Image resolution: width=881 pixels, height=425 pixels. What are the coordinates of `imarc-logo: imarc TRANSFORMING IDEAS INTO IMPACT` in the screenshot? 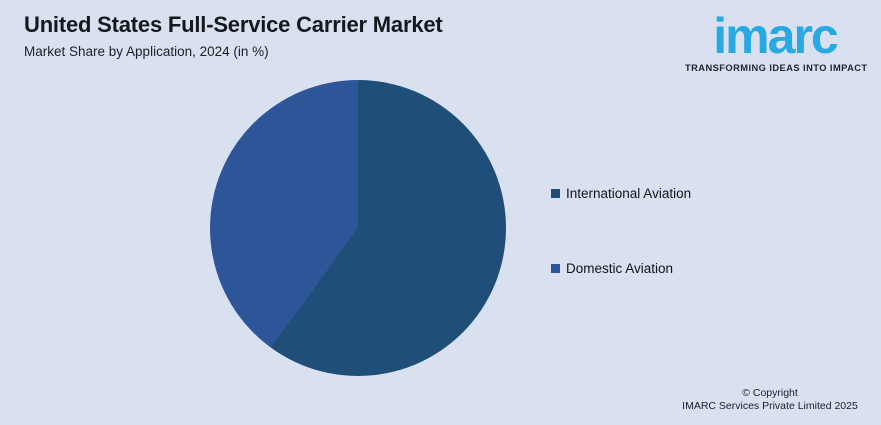 It's located at (776, 40).